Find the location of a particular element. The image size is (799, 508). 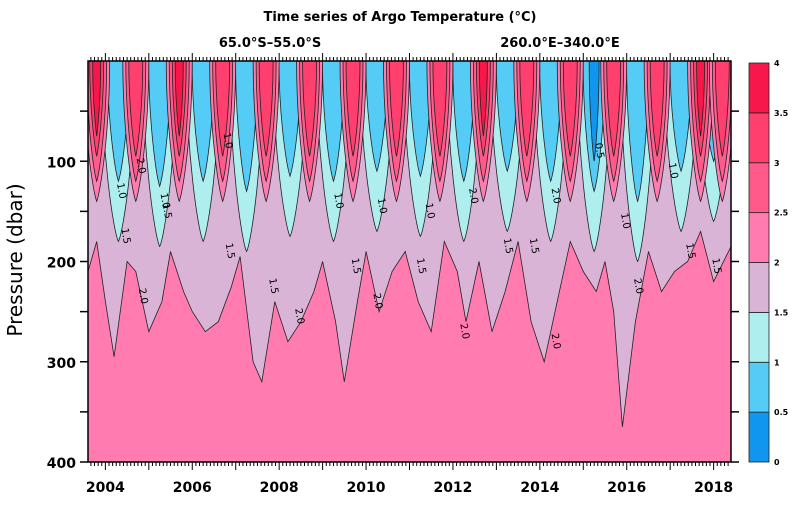

y-axis-label: Pressure (dbar) is located at coordinates (15, 259).